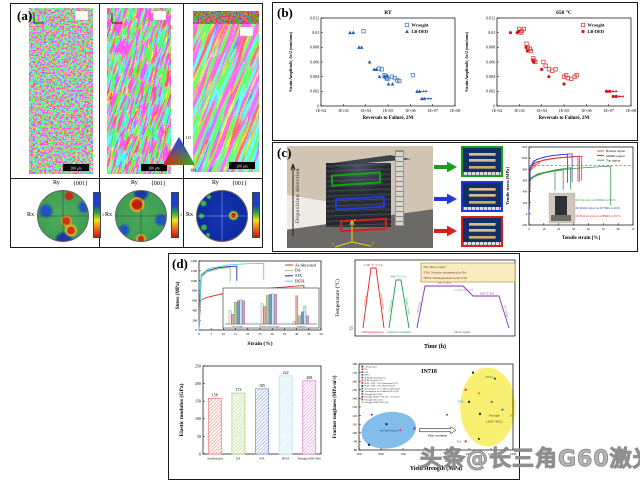  Describe the element at coordinates (354, 407) in the screenshot. I see `svg-text: 130` at that location.